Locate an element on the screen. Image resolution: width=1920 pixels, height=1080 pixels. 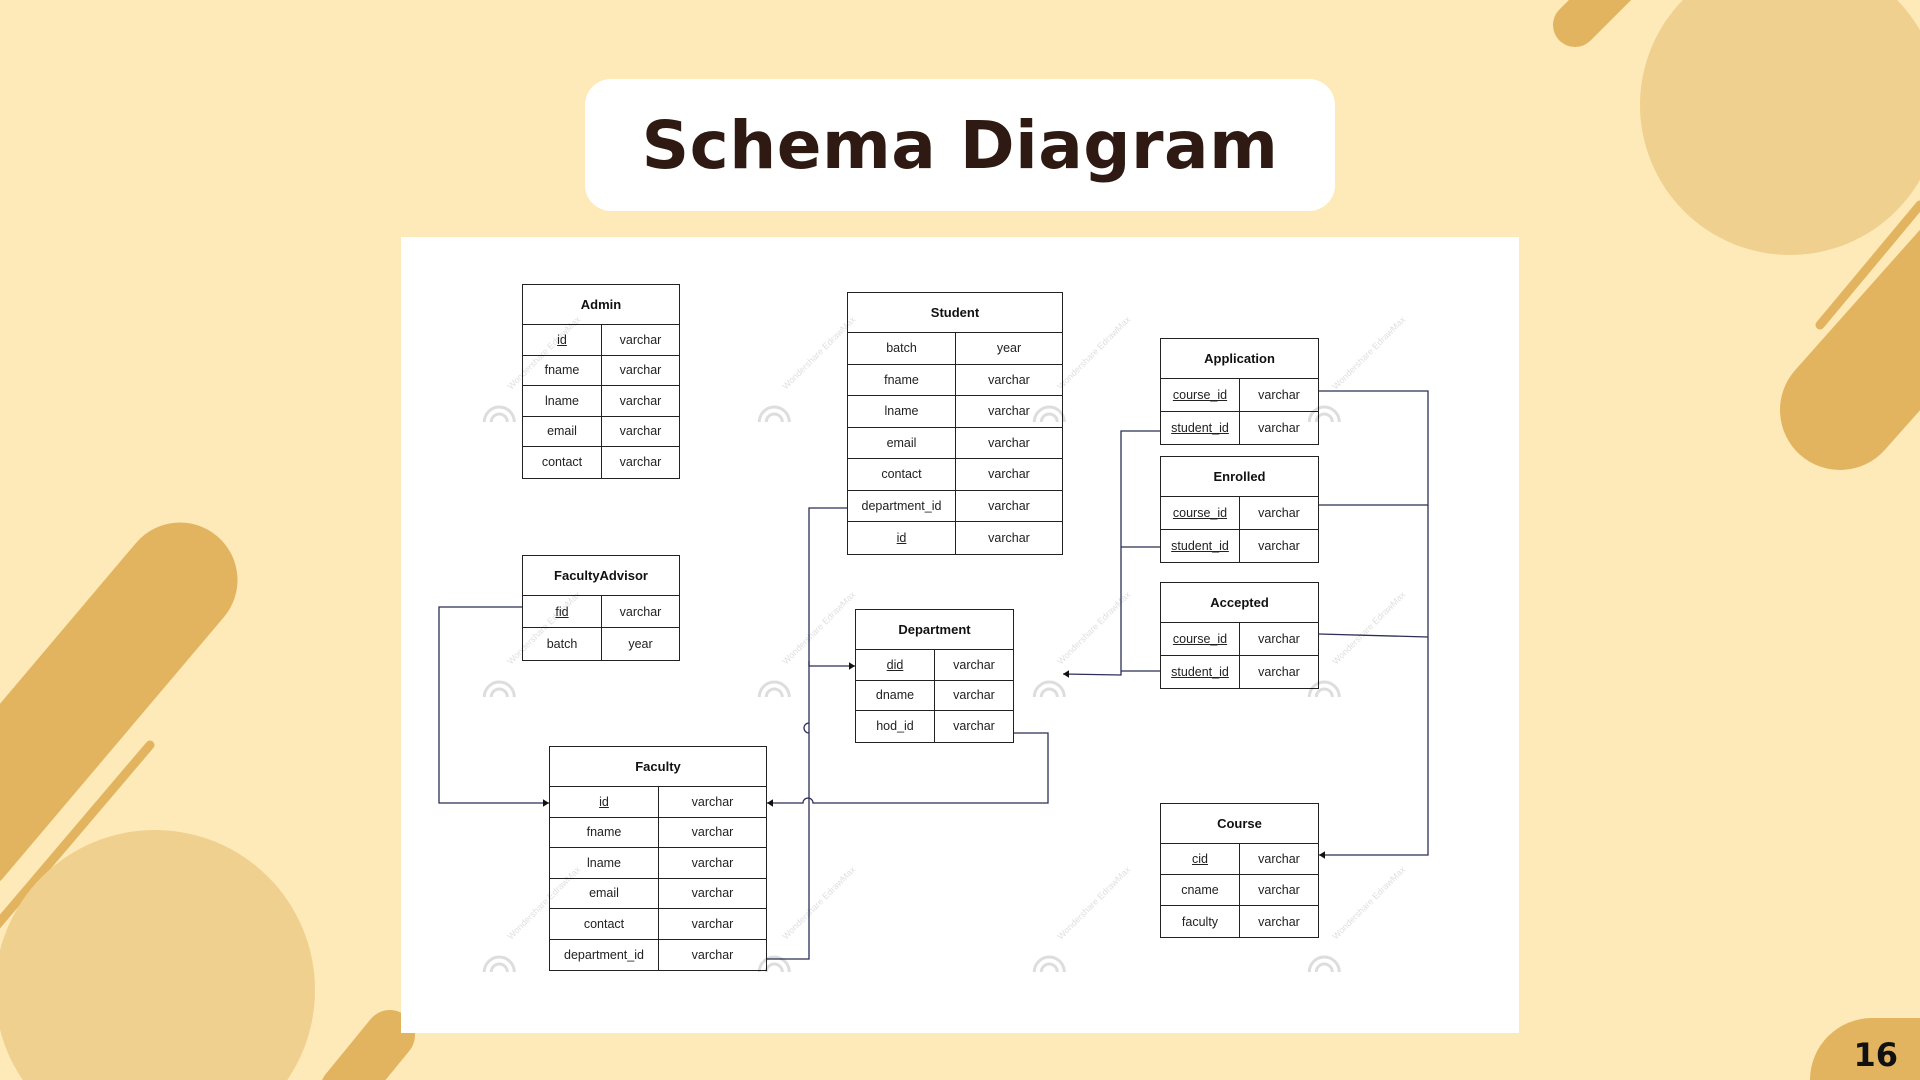
arrowhead-course-cid is located at coordinates (1322, 855).